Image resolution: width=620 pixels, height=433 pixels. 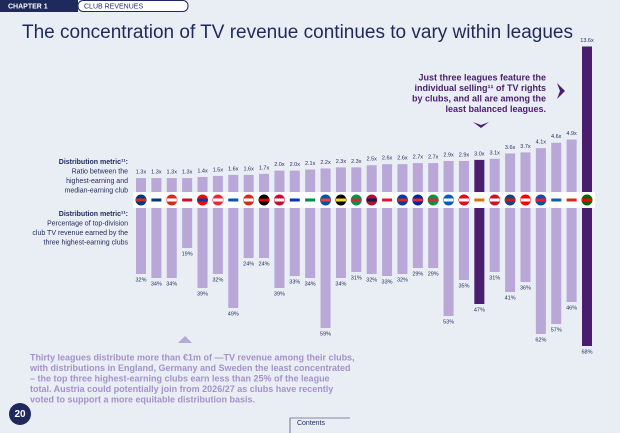 I want to click on value-label: 39%, so click(x=279, y=294).